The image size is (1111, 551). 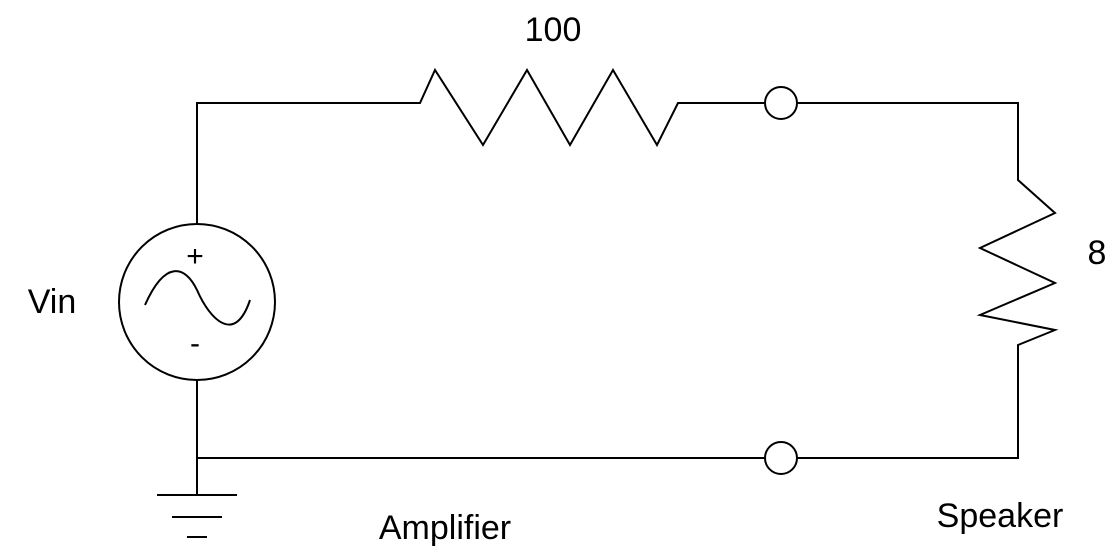 I want to click on sine-symbol, so click(x=197, y=298).